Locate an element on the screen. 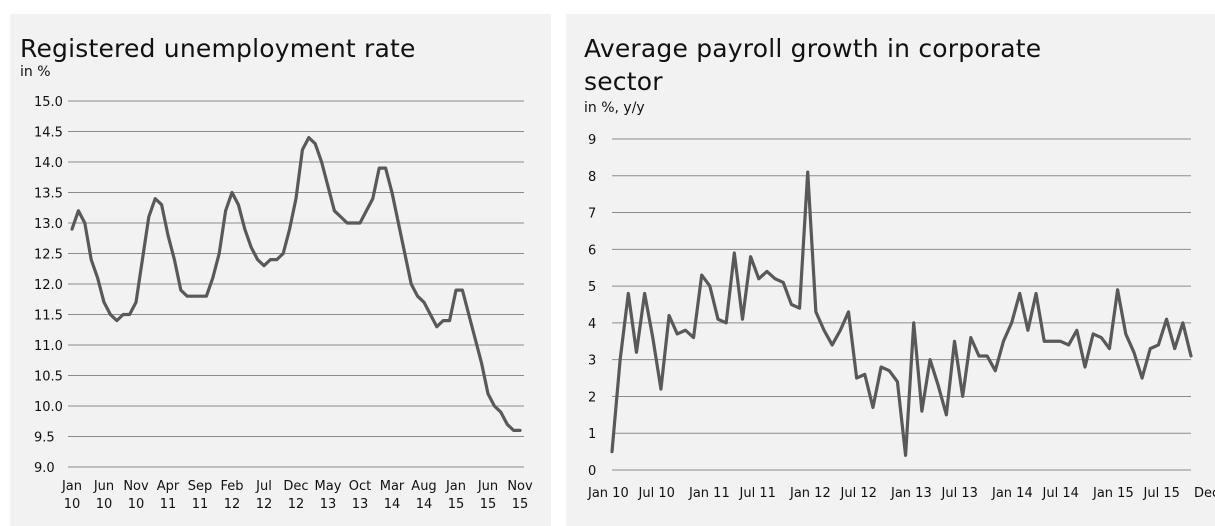  y-unit-label: in %, y/y is located at coordinates (614, 108).